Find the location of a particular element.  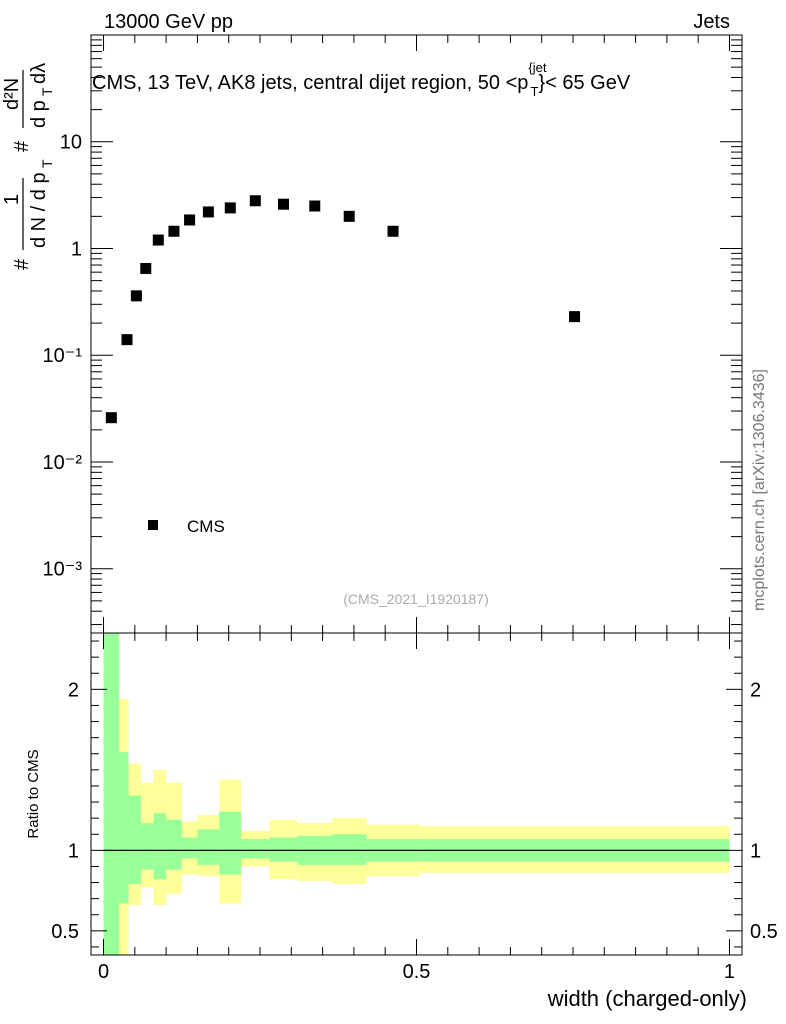

x-axis-label: width (charged-only) is located at coordinates (647, 998).